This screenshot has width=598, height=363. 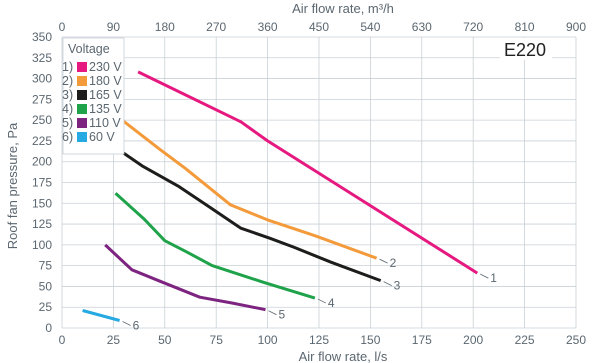 I want to click on y-tick-label: 125, so click(x=42, y=224).